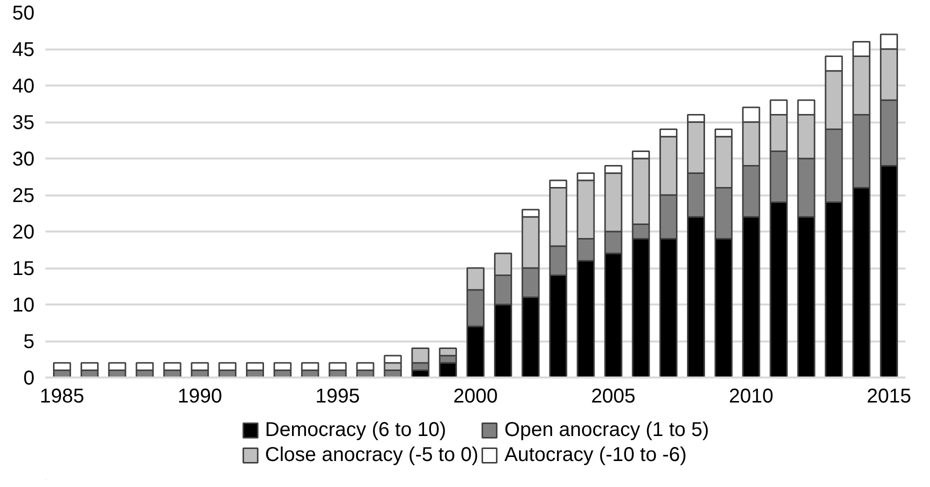 The image size is (930, 487). What do you see at coordinates (751, 397) in the screenshot?
I see `x-tick-label: 2010` at bounding box center [751, 397].